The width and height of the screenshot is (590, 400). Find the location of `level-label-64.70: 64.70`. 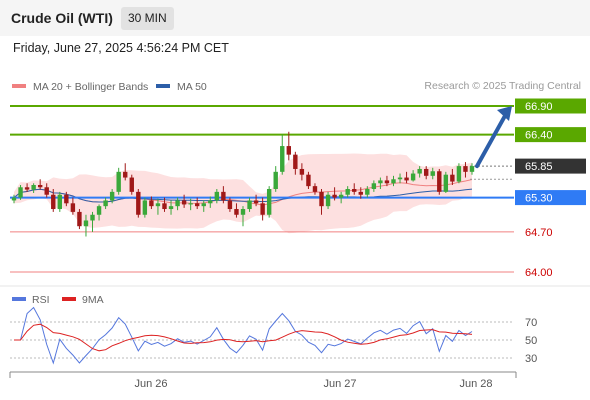

level-label-64.70: 64.70 is located at coordinates (539, 233).